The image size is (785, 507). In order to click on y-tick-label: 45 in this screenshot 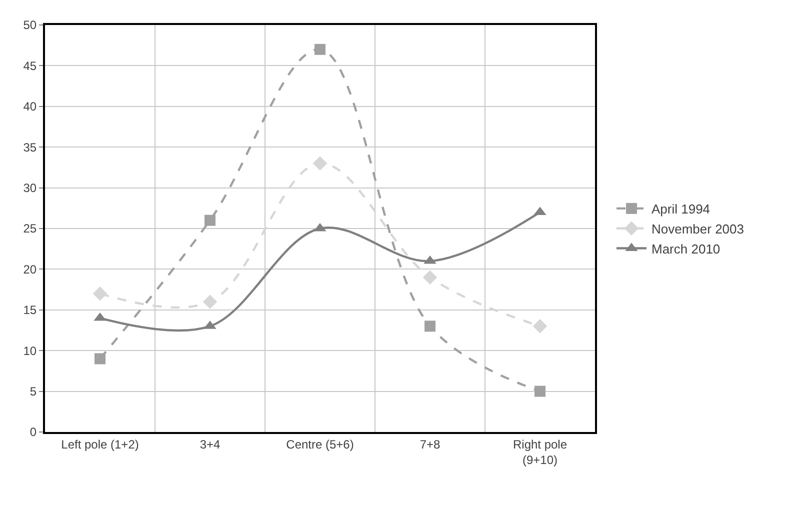, I will do `click(30, 65)`.